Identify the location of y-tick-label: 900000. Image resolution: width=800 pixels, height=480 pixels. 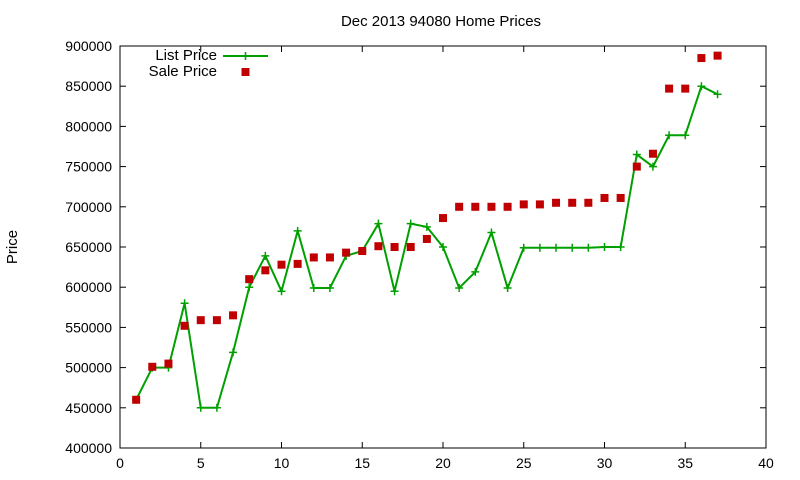
(88, 46).